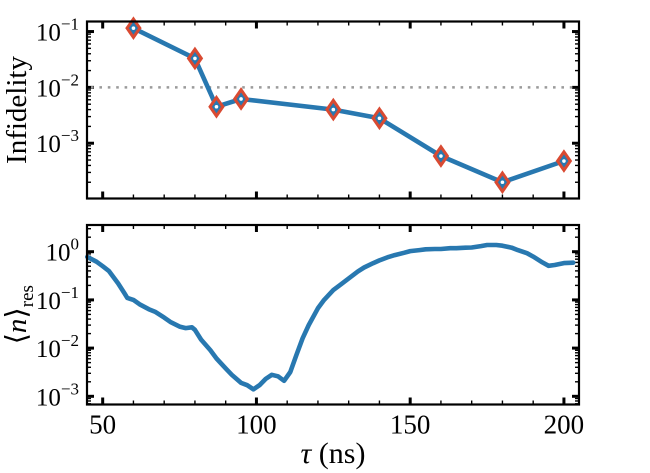  What do you see at coordinates (19, 314) in the screenshot?
I see `y-axis-label: ⟨n⟩res` at bounding box center [19, 314].